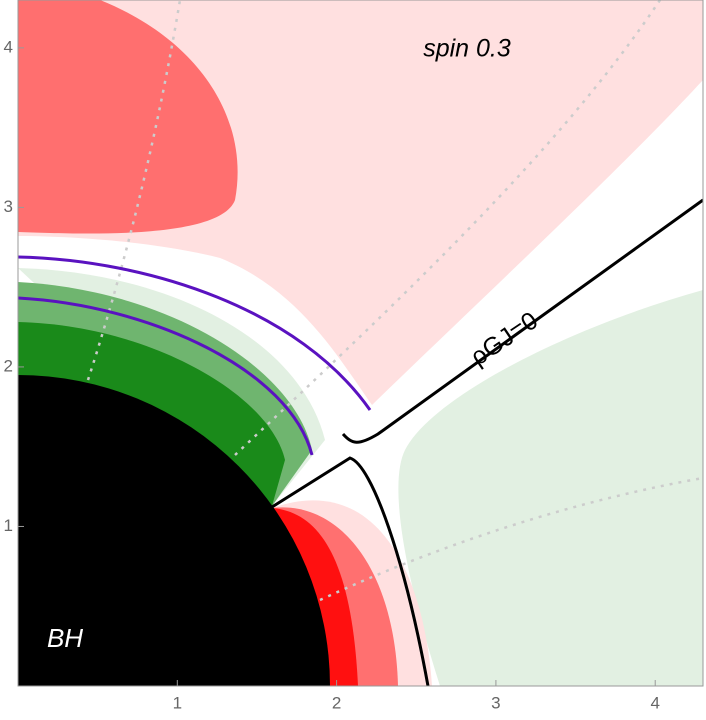  I want to click on bh-label: BH, so click(65, 638).